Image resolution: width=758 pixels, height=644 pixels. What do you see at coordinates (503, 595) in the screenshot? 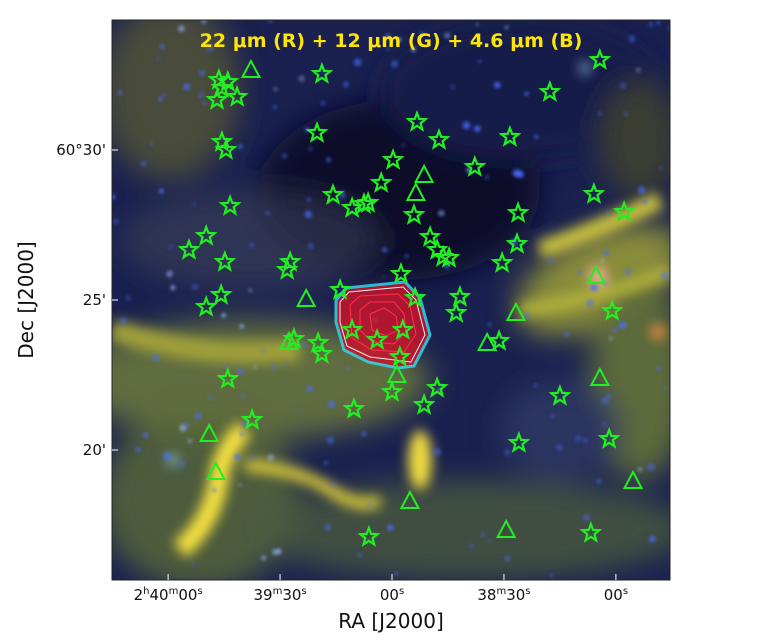
I see `x-tick-label: 38m30s` at bounding box center [503, 595].